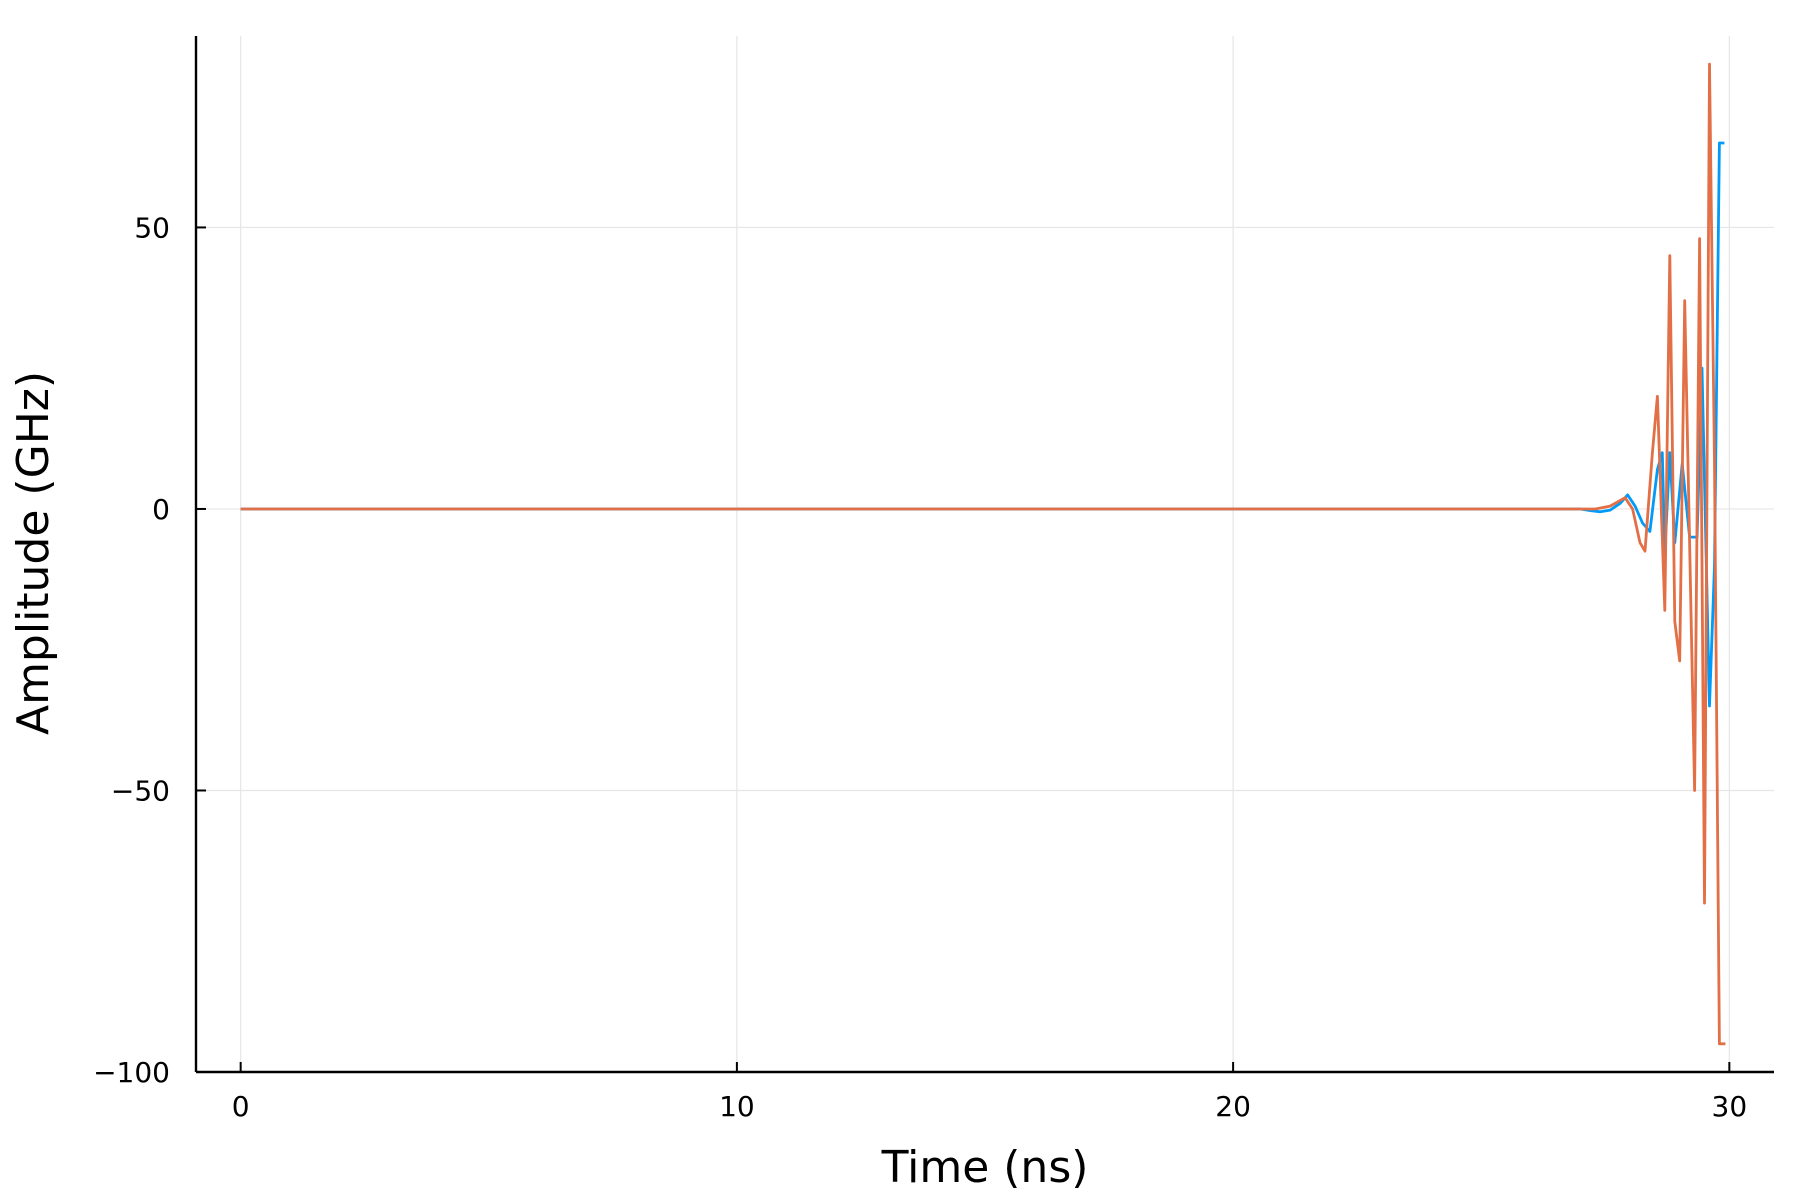 Image resolution: width=1800 pixels, height=1200 pixels. Describe the element at coordinates (131, 1072) in the screenshot. I see `y-tick-label: −100` at that location.